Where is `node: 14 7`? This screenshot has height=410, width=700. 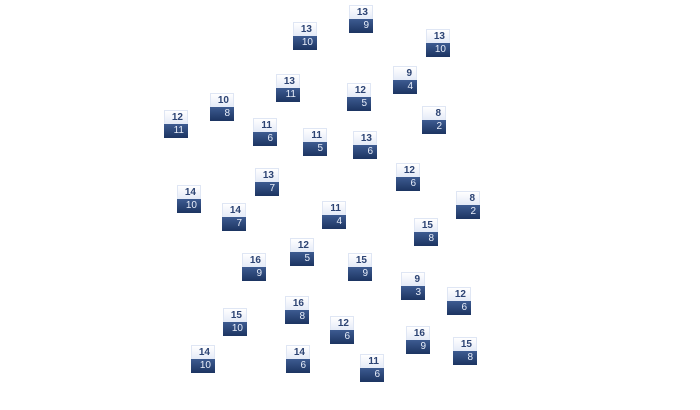 node: 14 7 is located at coordinates (234, 217).